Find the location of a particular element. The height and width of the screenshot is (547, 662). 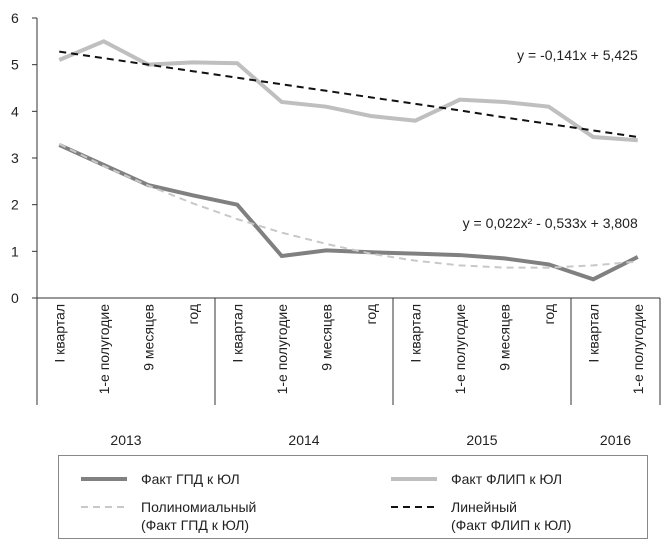

group-label: 2016 is located at coordinates (615, 440).